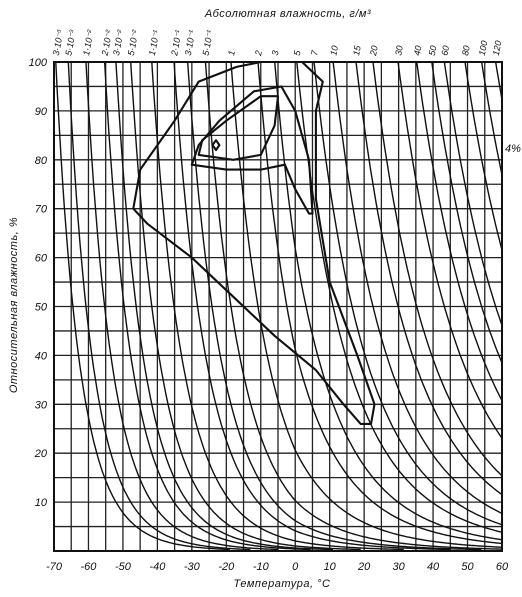 This screenshot has height=597, width=522. I want to click on absolute-humidity-label: 80, so click(466, 51).